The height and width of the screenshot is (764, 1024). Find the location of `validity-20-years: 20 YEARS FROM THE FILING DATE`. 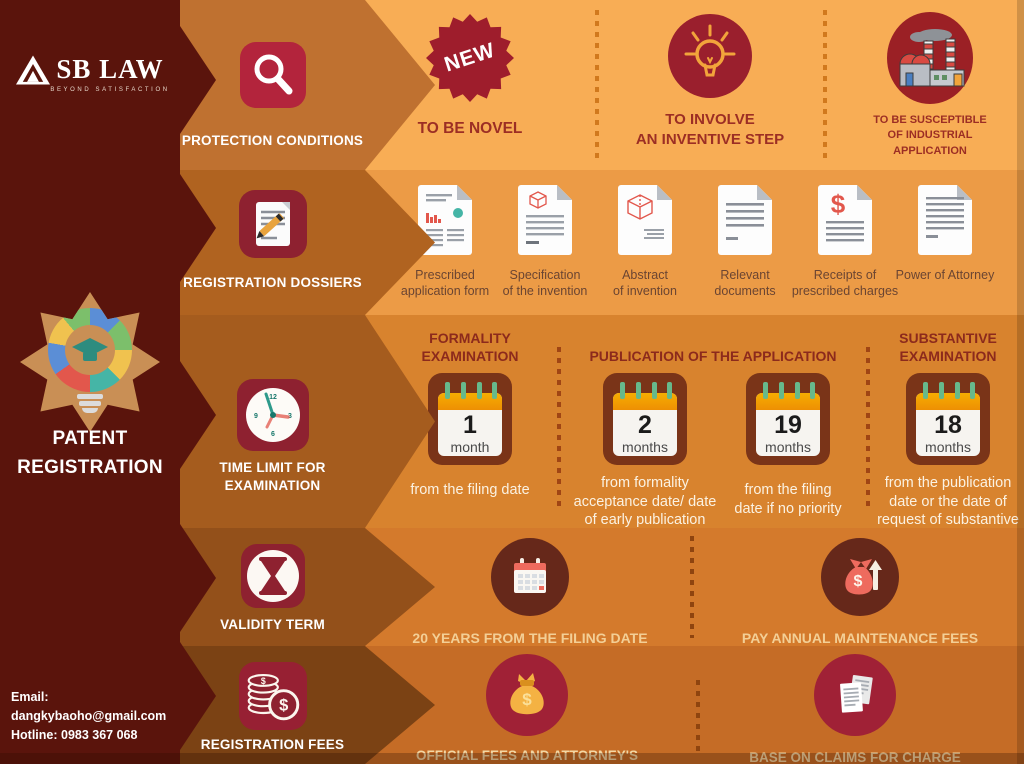

validity-20-years: 20 YEARS FROM THE FILING DATE is located at coordinates (530, 592).